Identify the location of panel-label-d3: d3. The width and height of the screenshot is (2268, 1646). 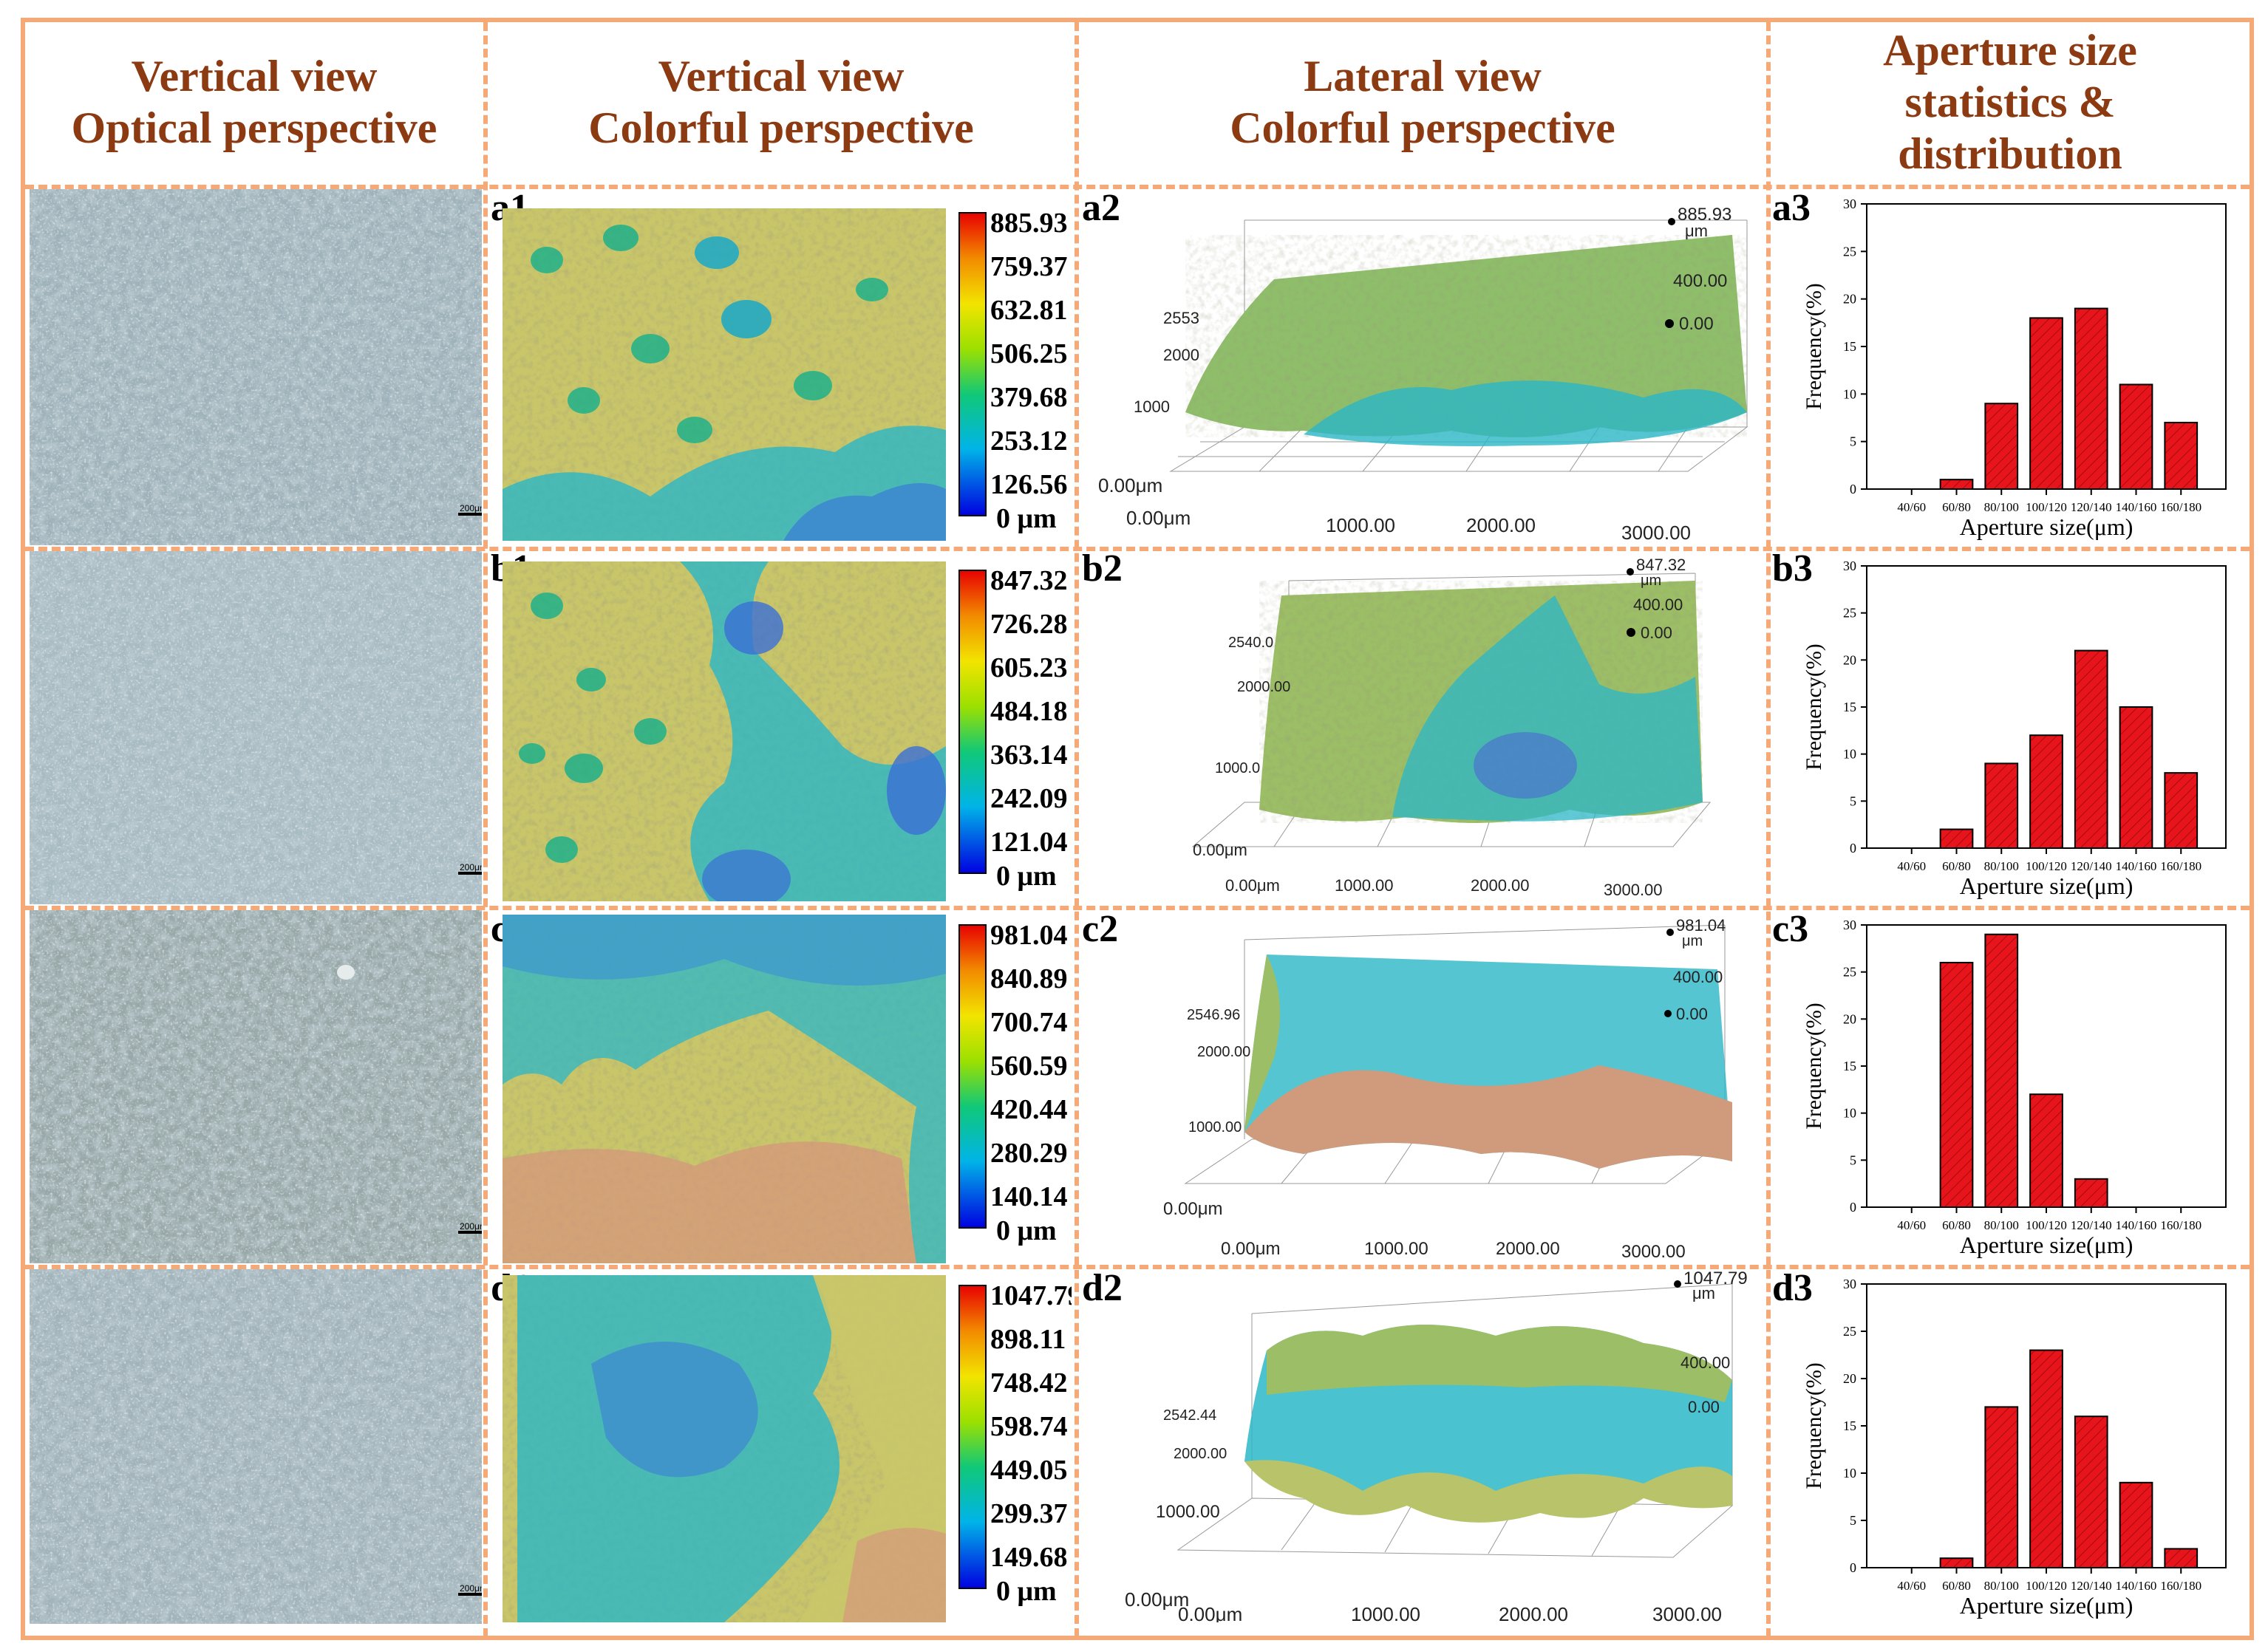
(1792, 1288).